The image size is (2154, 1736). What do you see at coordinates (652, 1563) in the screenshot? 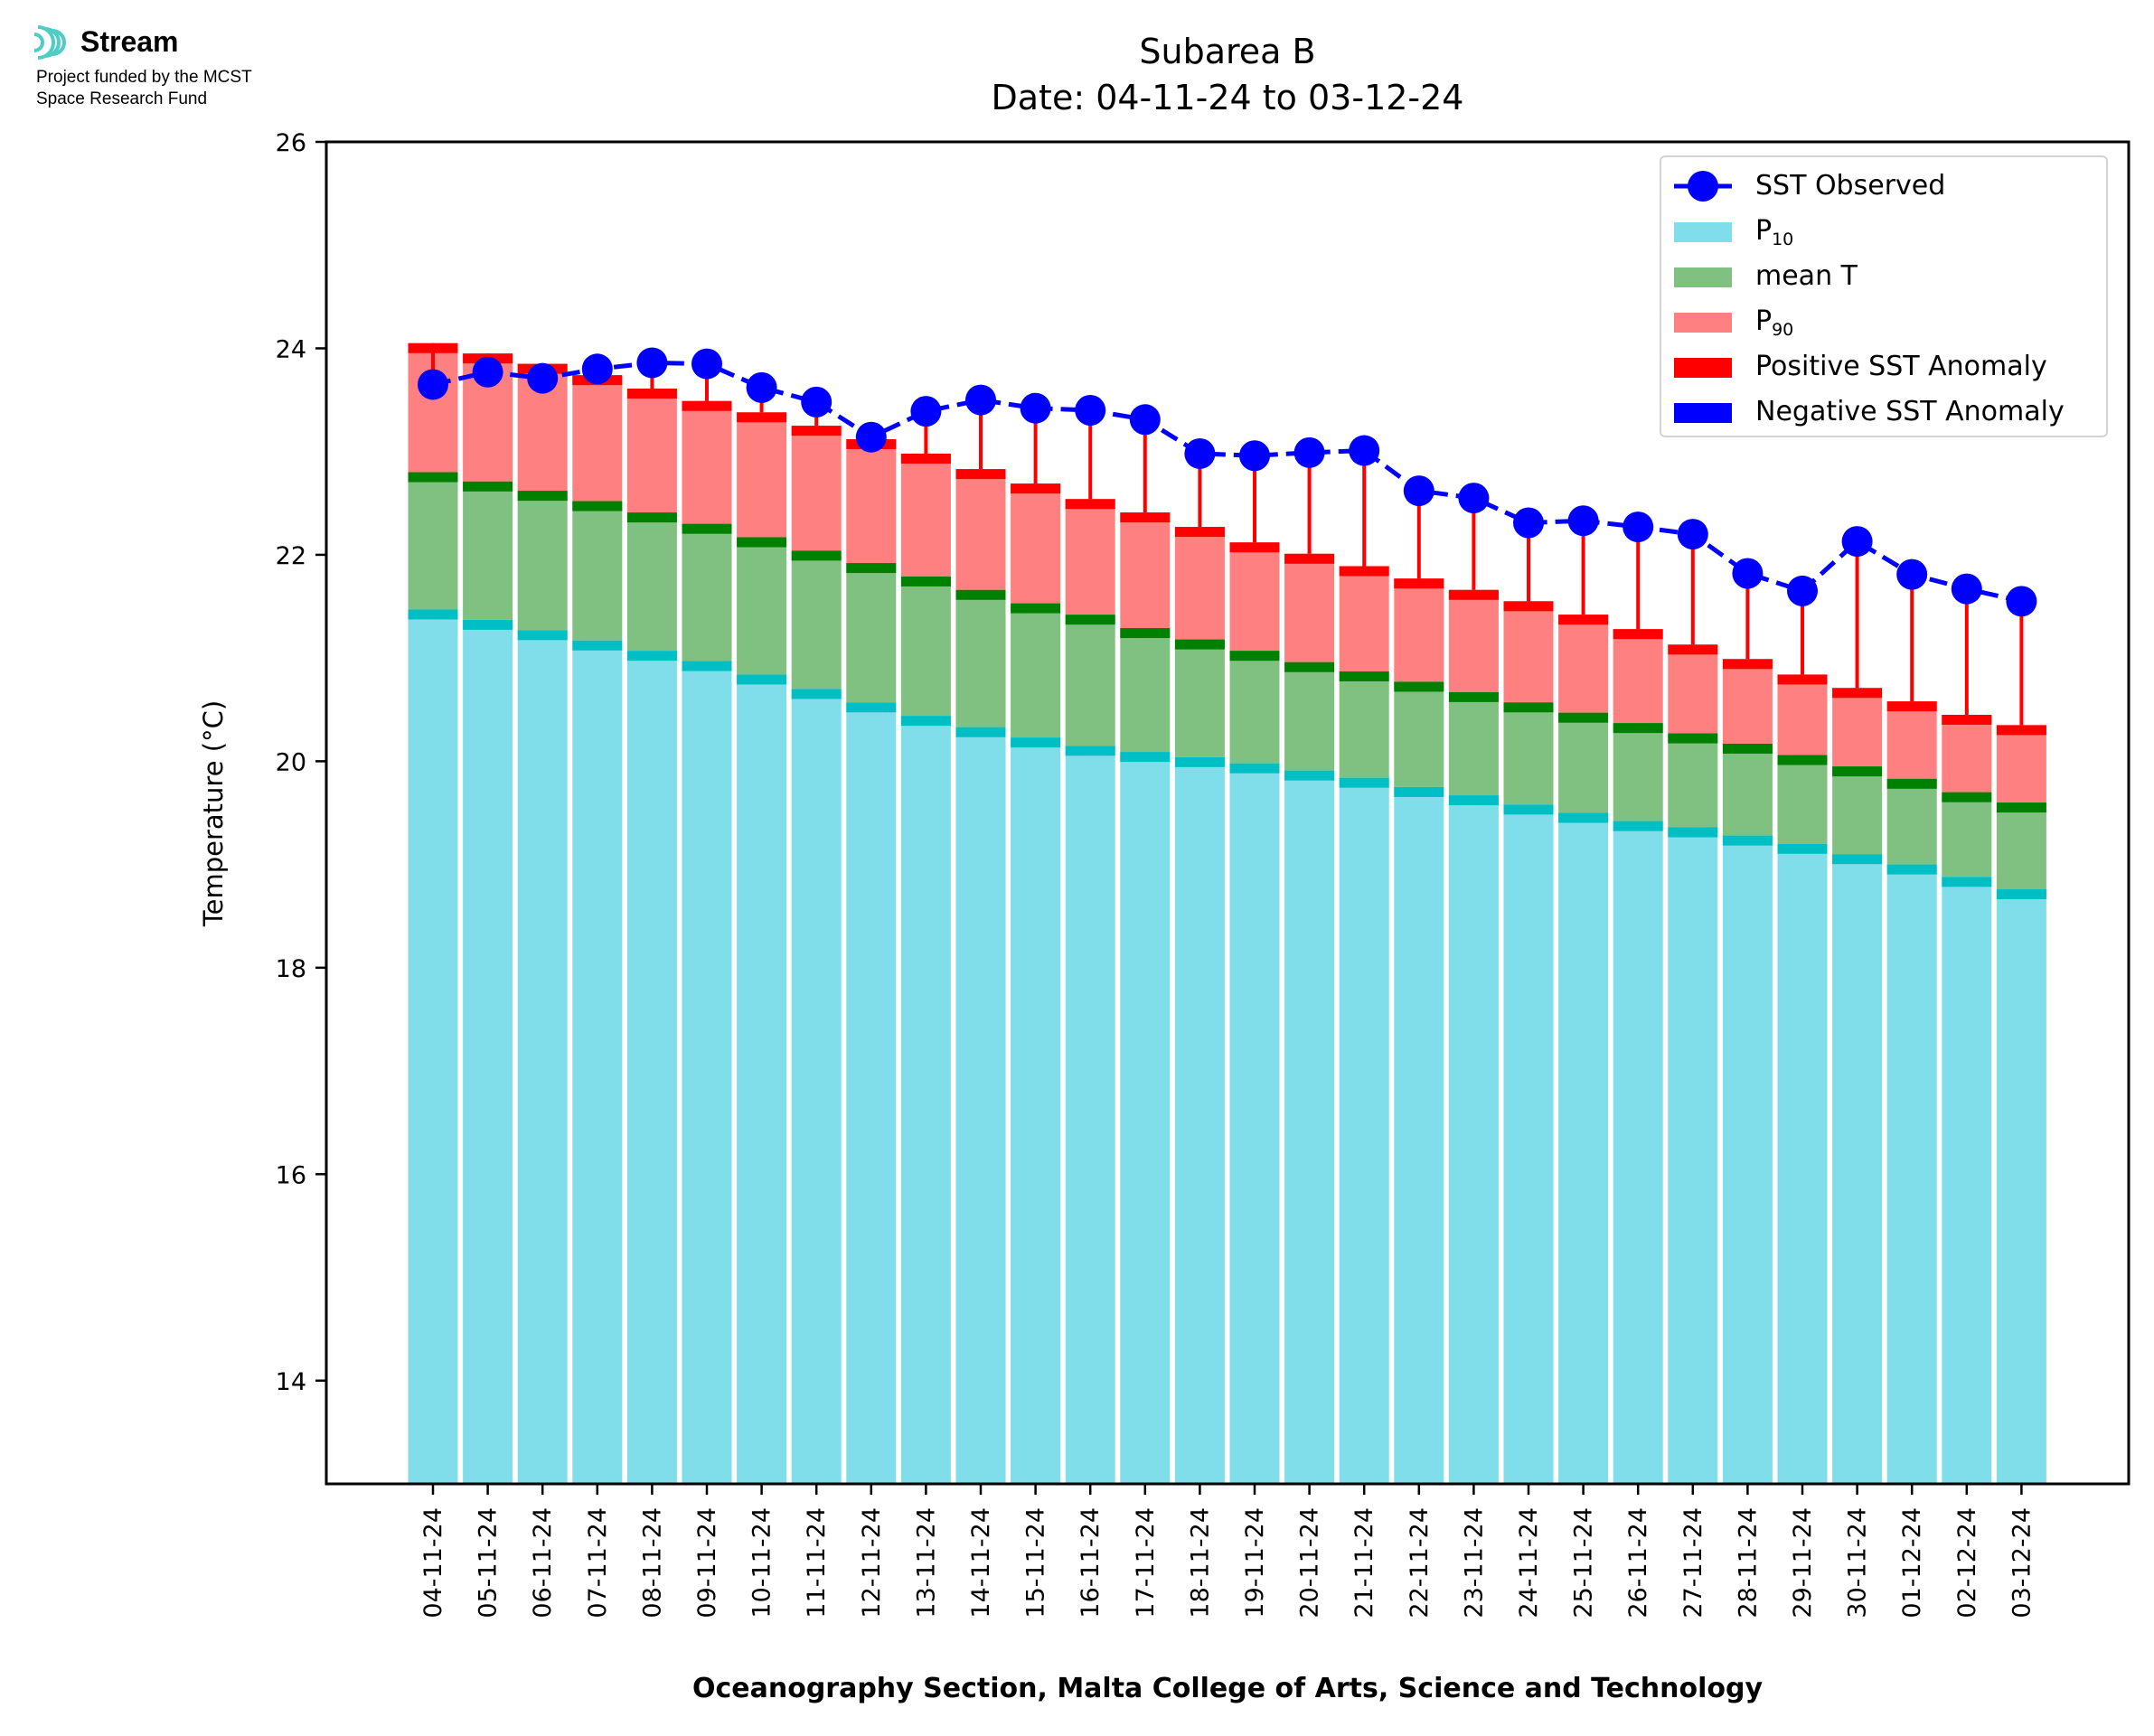
I see `x-tick-label: 08-11-24` at bounding box center [652, 1563].